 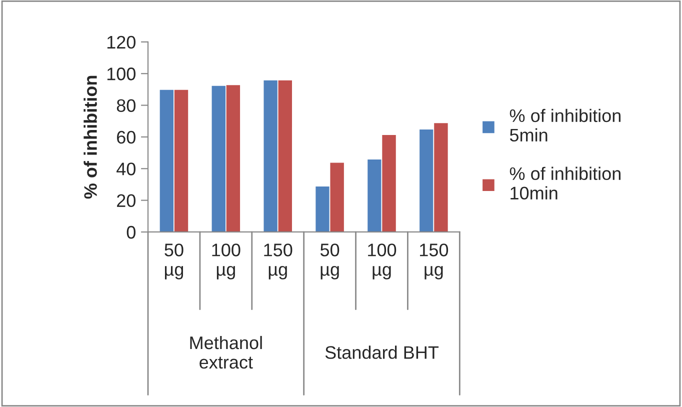 What do you see at coordinates (382, 352) in the screenshot?
I see `text: Standard BHT` at bounding box center [382, 352].